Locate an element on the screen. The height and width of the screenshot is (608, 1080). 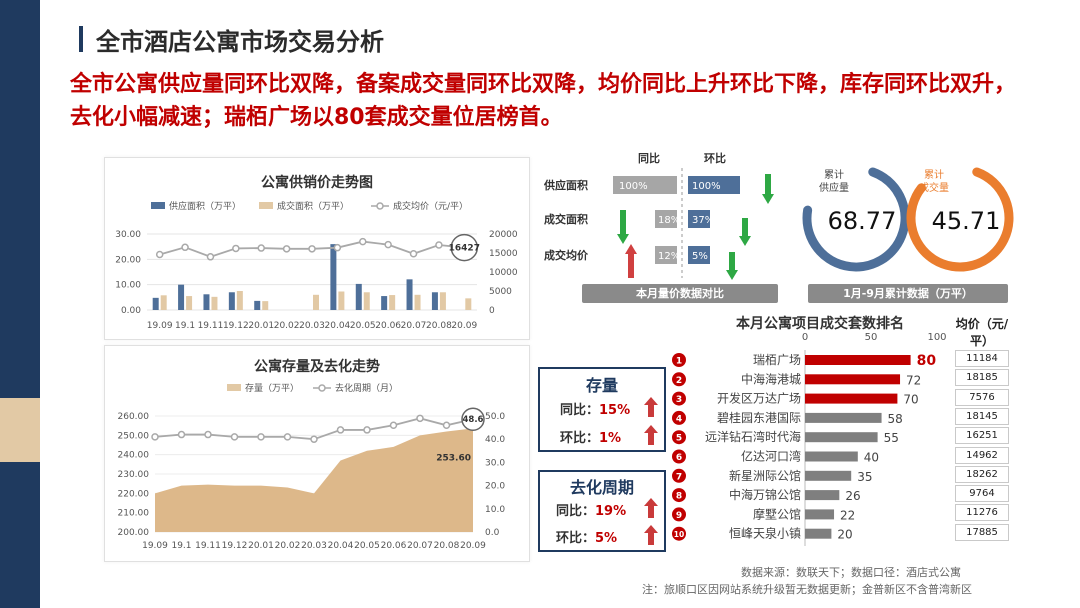
donut-value: 68.77 is located at coordinates (862, 221).